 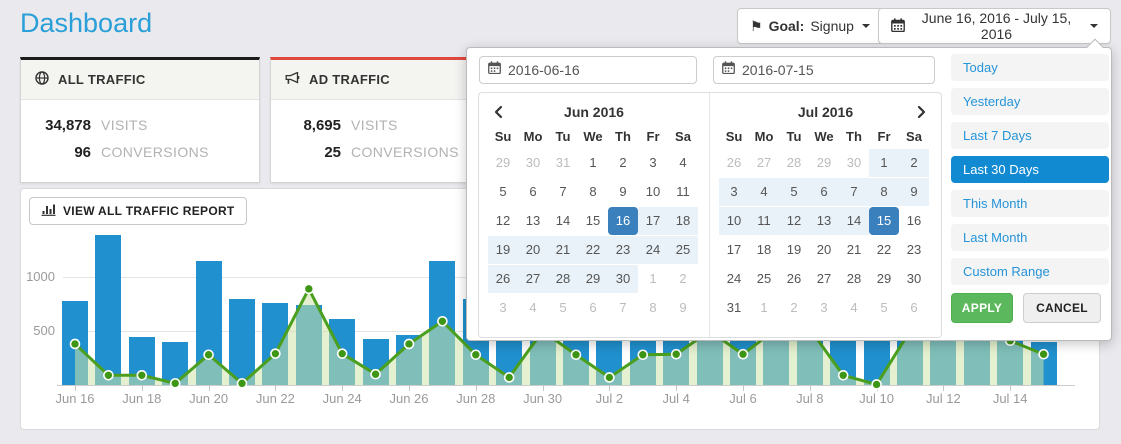 I want to click on range-option-today: Today, so click(x=1030, y=67).